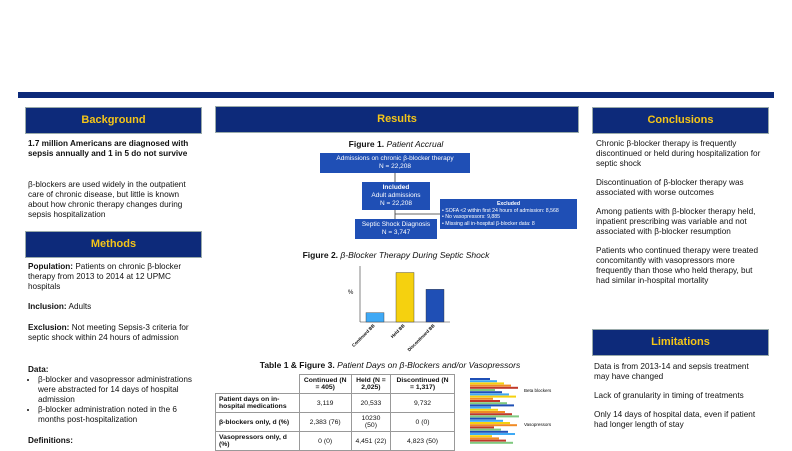 The image size is (792, 451). I want to click on figure-number: Figure 1., so click(366, 144).